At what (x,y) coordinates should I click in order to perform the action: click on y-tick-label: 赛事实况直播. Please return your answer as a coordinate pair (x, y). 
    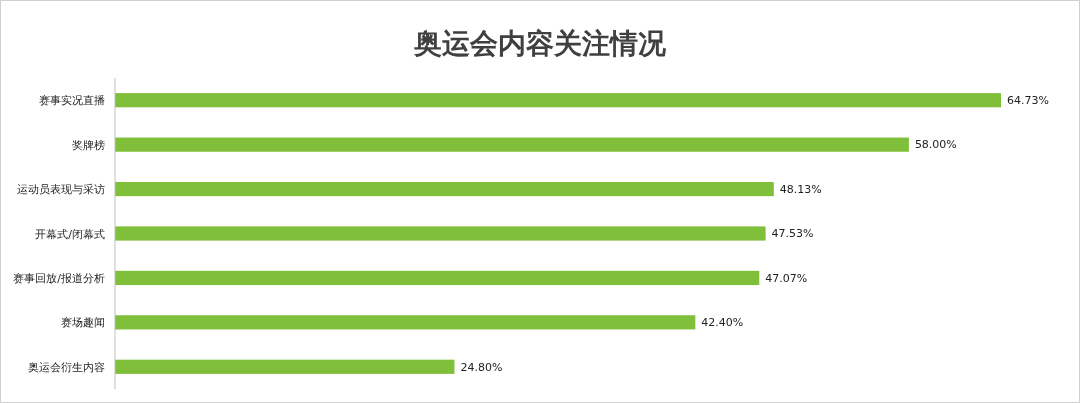
    Looking at the image, I should click on (72, 101).